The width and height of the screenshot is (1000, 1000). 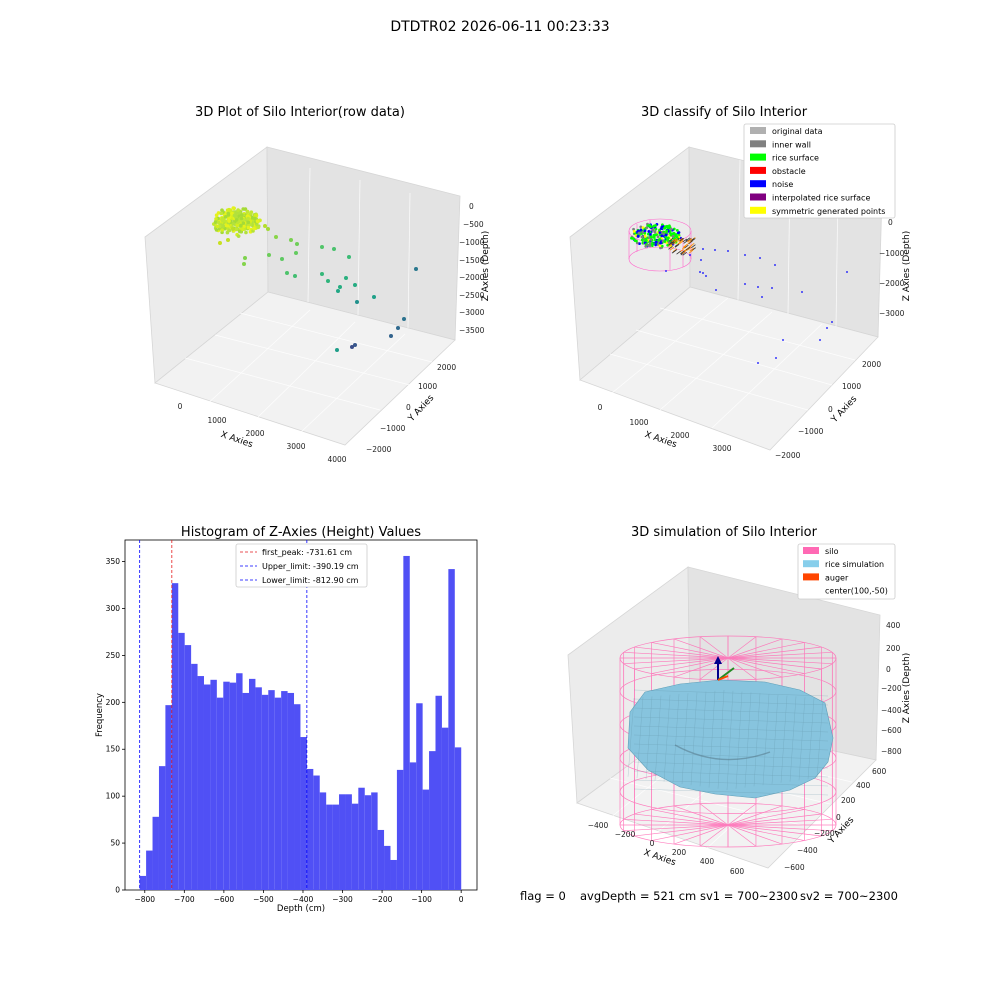 What do you see at coordinates (652, 843) in the screenshot?
I see `p4-xtick: 0` at bounding box center [652, 843].